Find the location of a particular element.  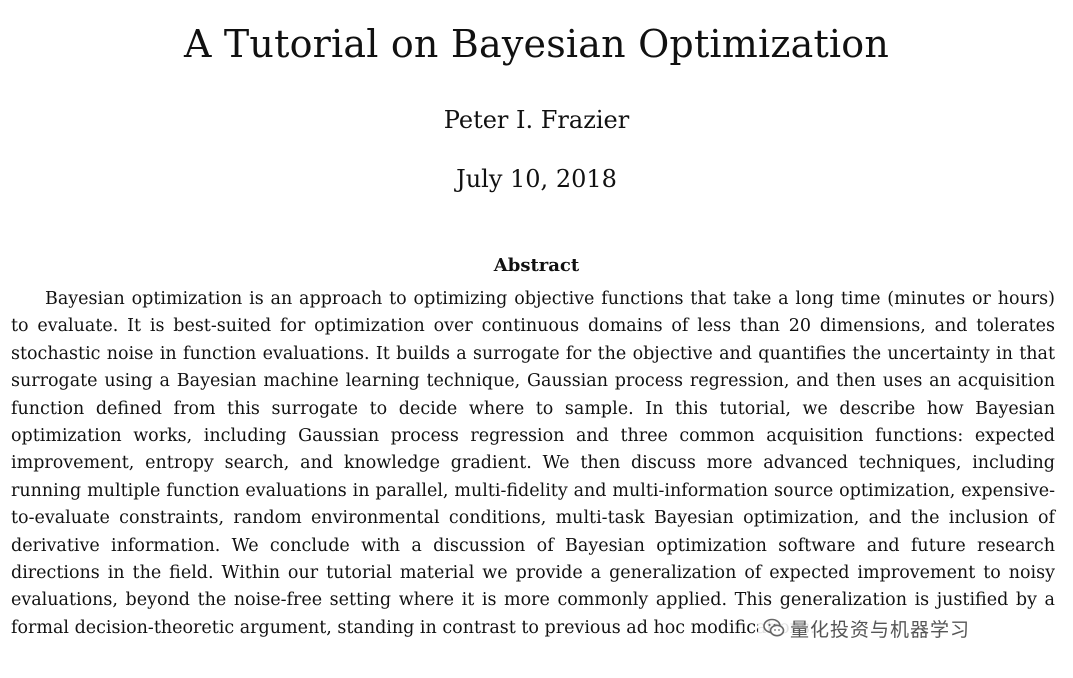

author-name: Peter I. Frazier is located at coordinates (536, 120).